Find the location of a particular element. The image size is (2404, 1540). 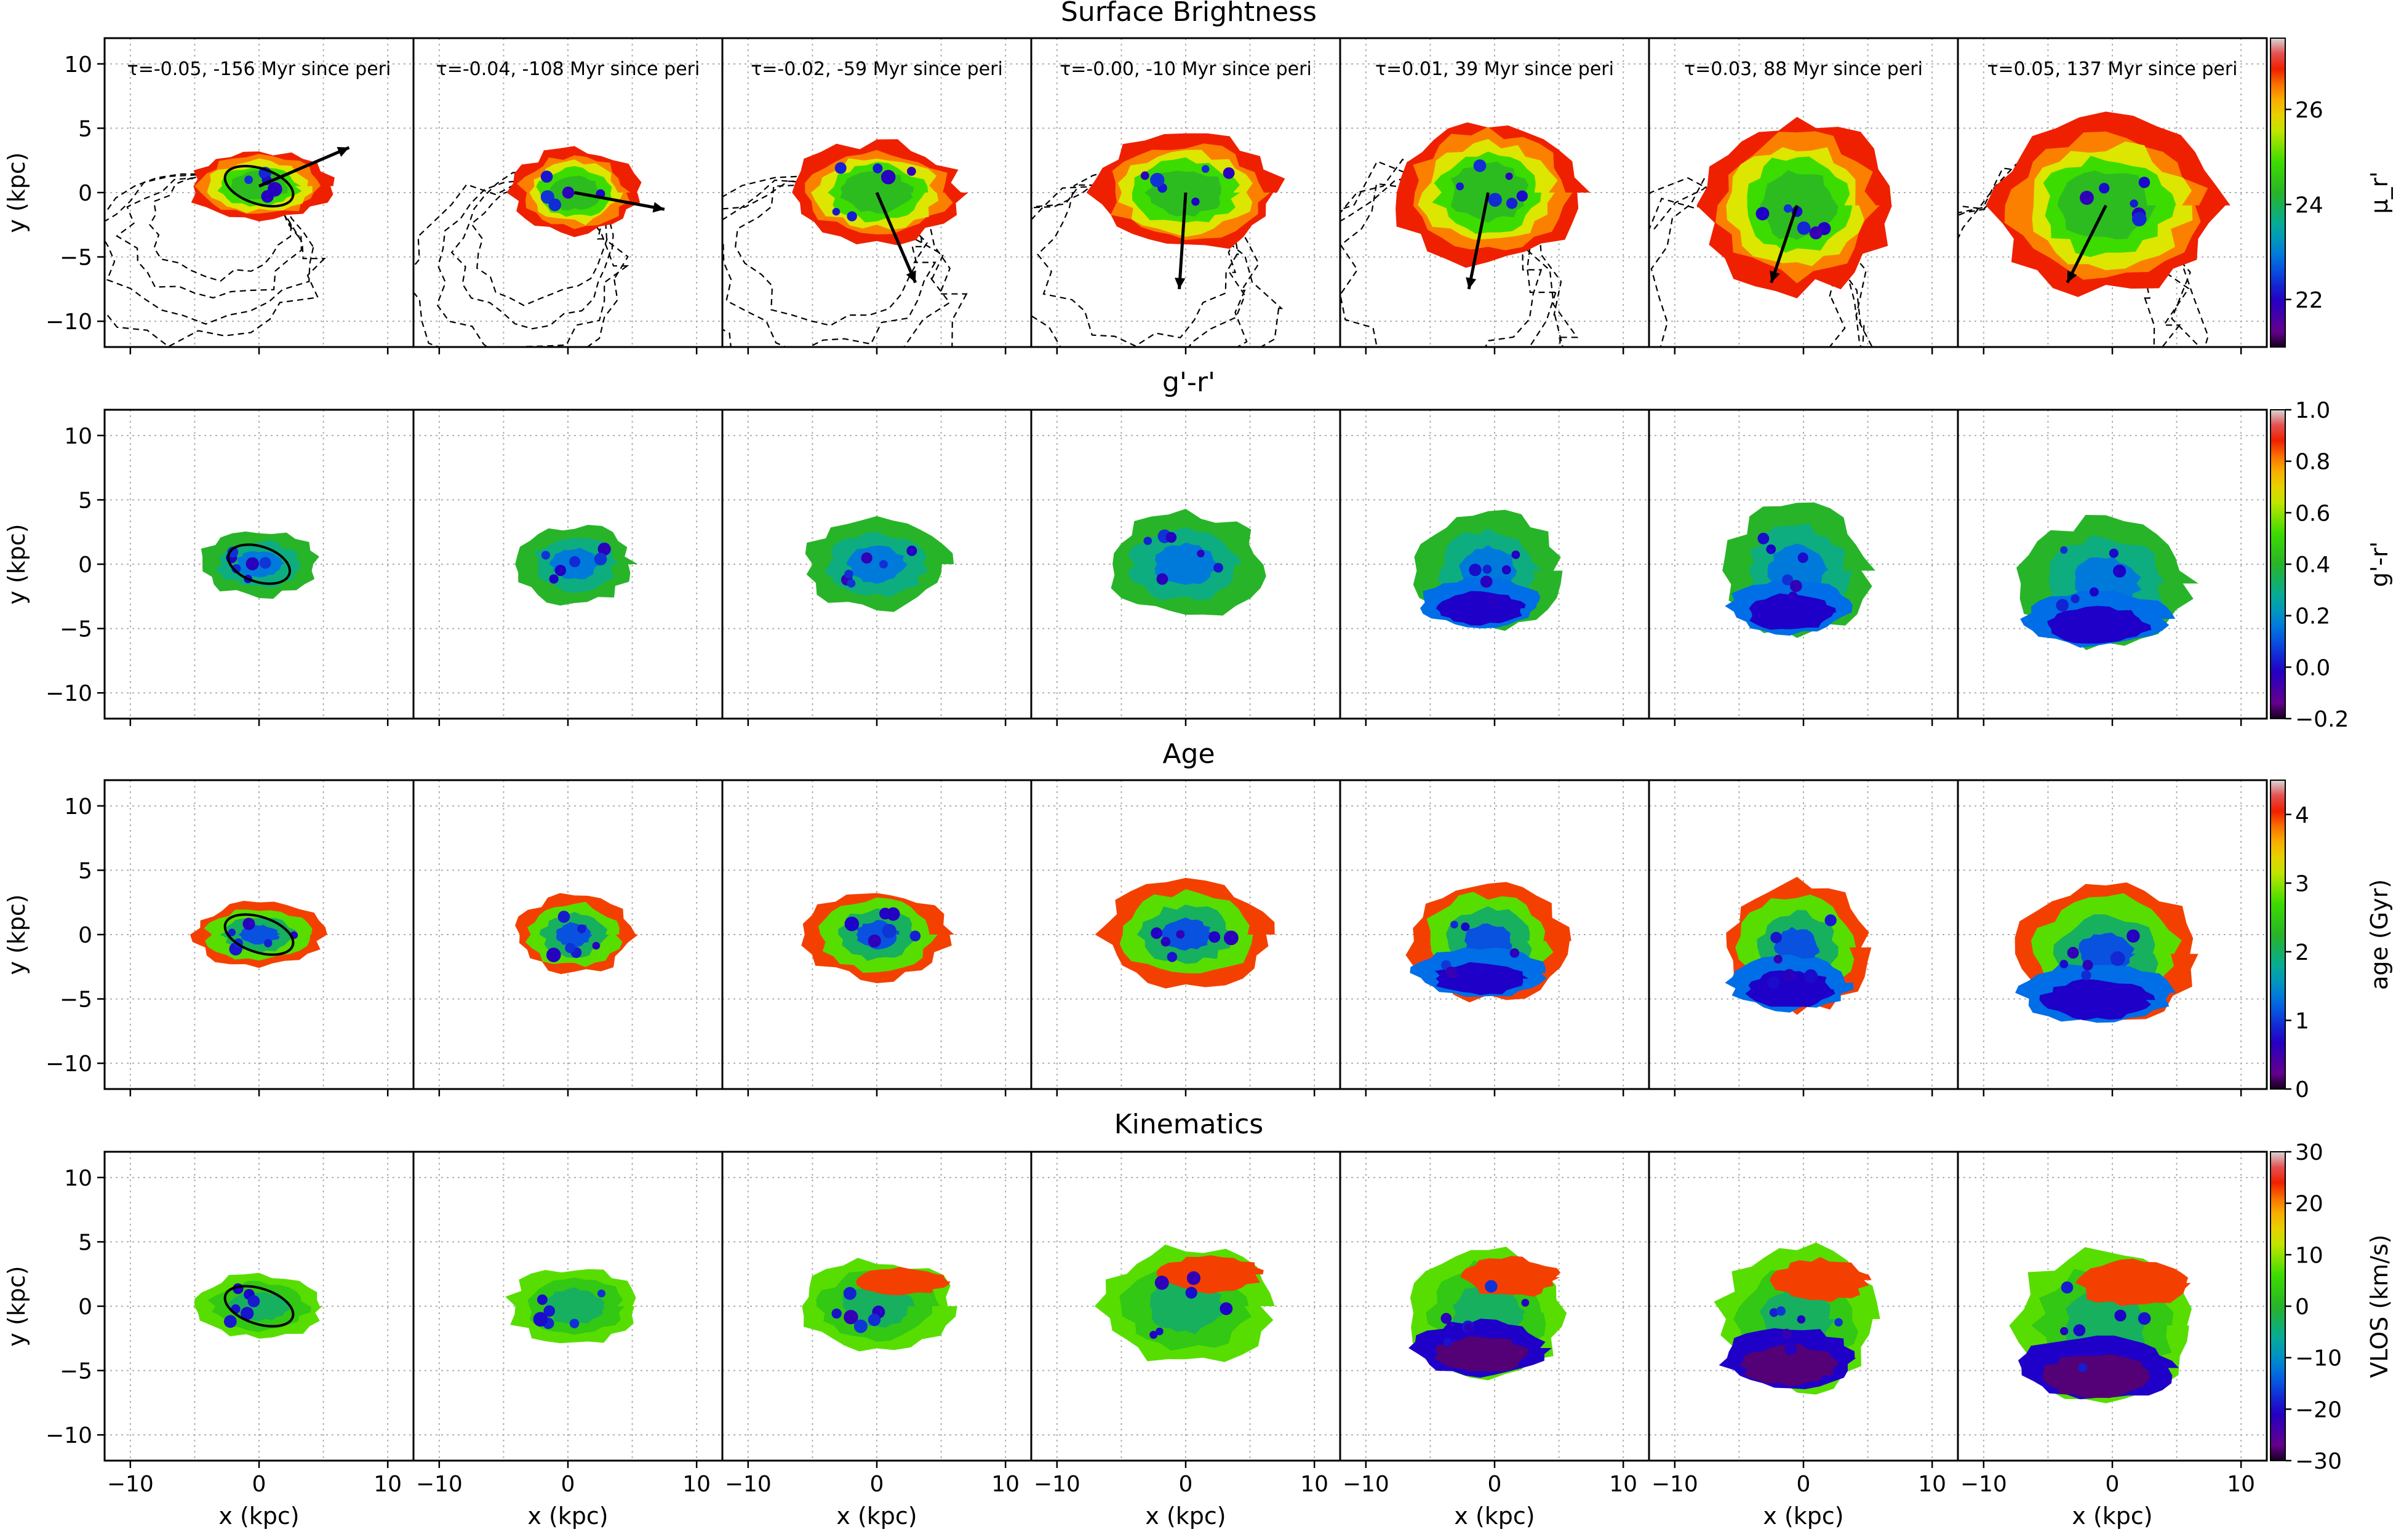

x-tick-label: 0 is located at coordinates (877, 1485).